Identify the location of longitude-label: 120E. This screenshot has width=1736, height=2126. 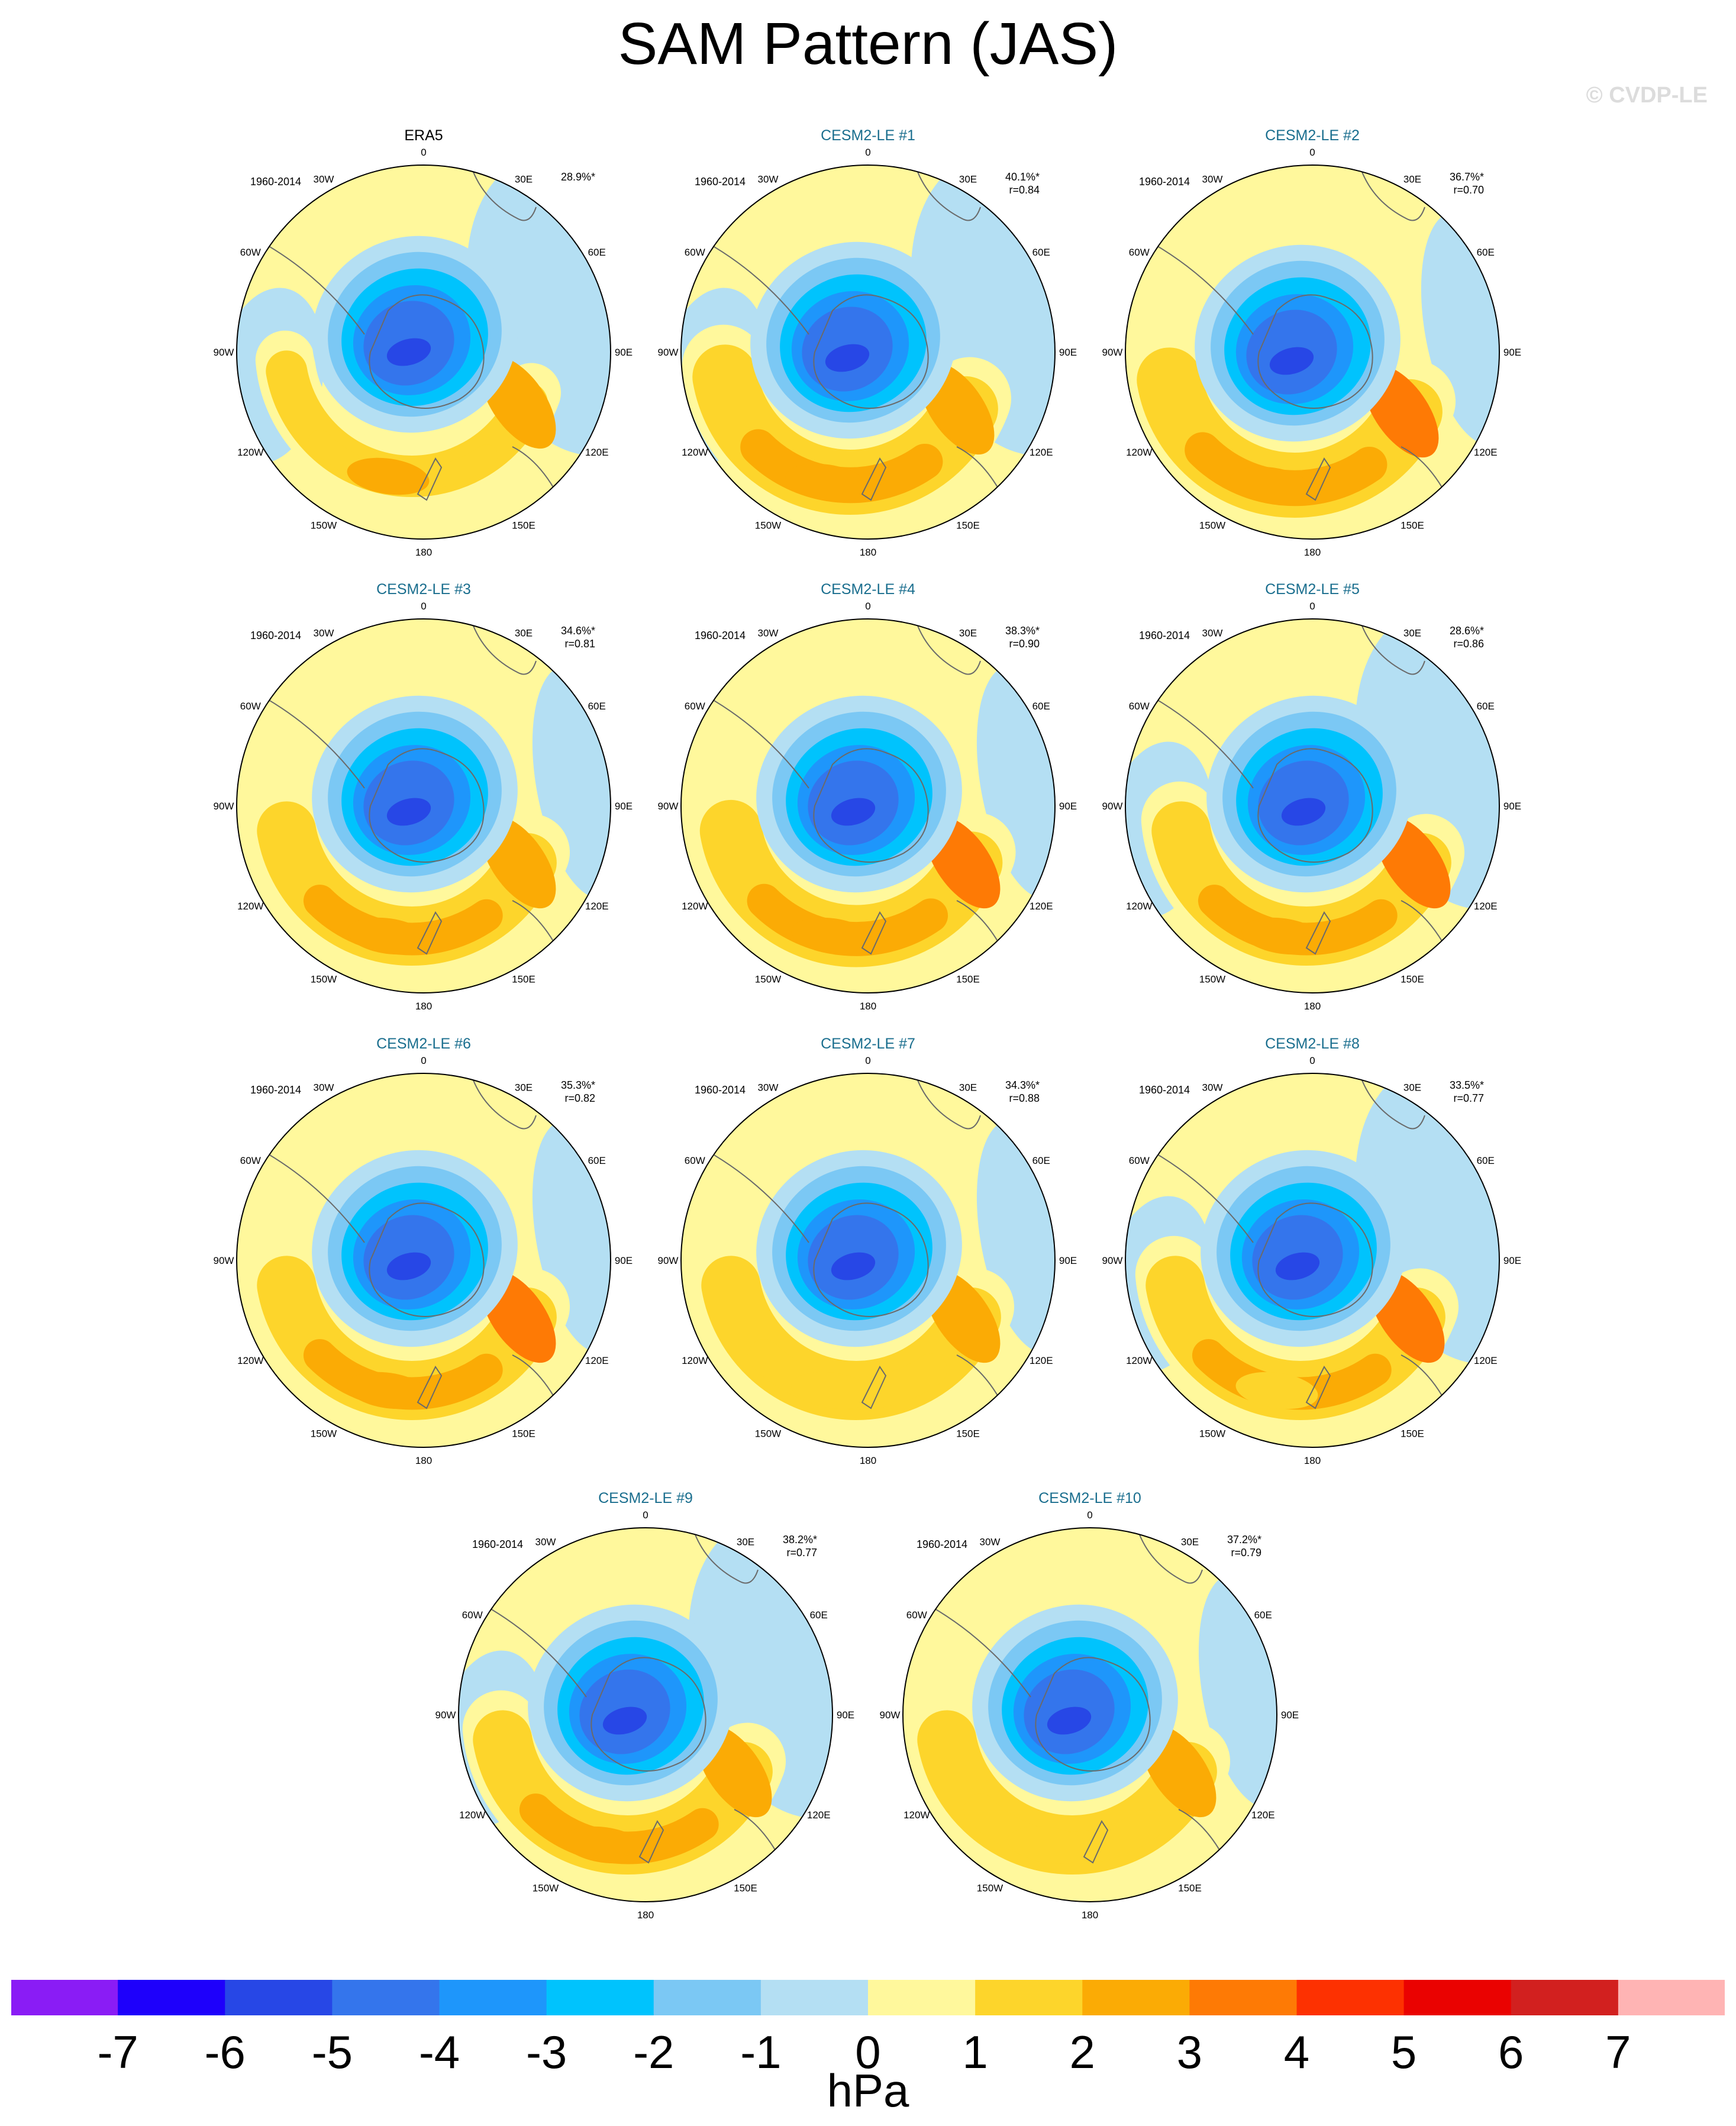
(1486, 453).